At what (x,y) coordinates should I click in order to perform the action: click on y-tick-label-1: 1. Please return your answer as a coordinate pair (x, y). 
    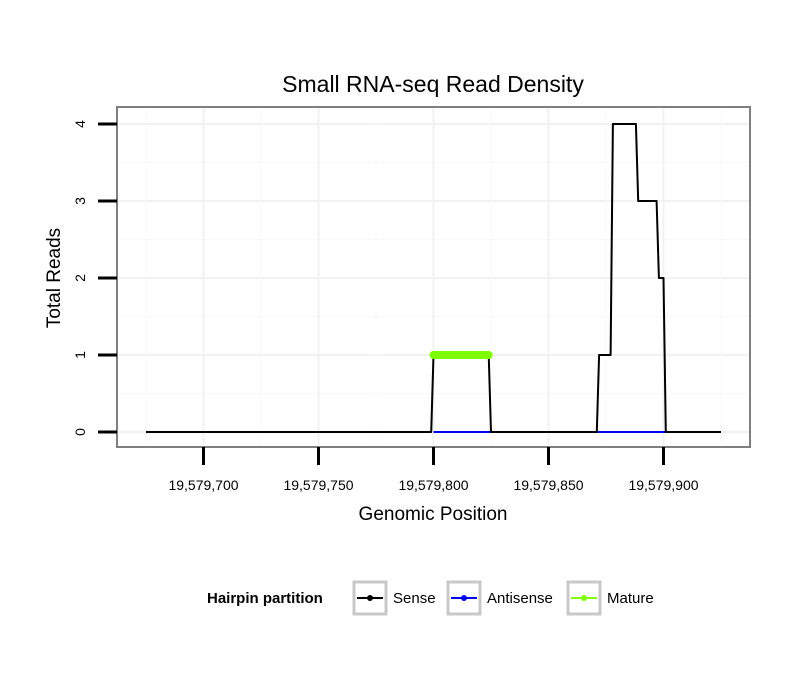
    Looking at the image, I should click on (80, 355).